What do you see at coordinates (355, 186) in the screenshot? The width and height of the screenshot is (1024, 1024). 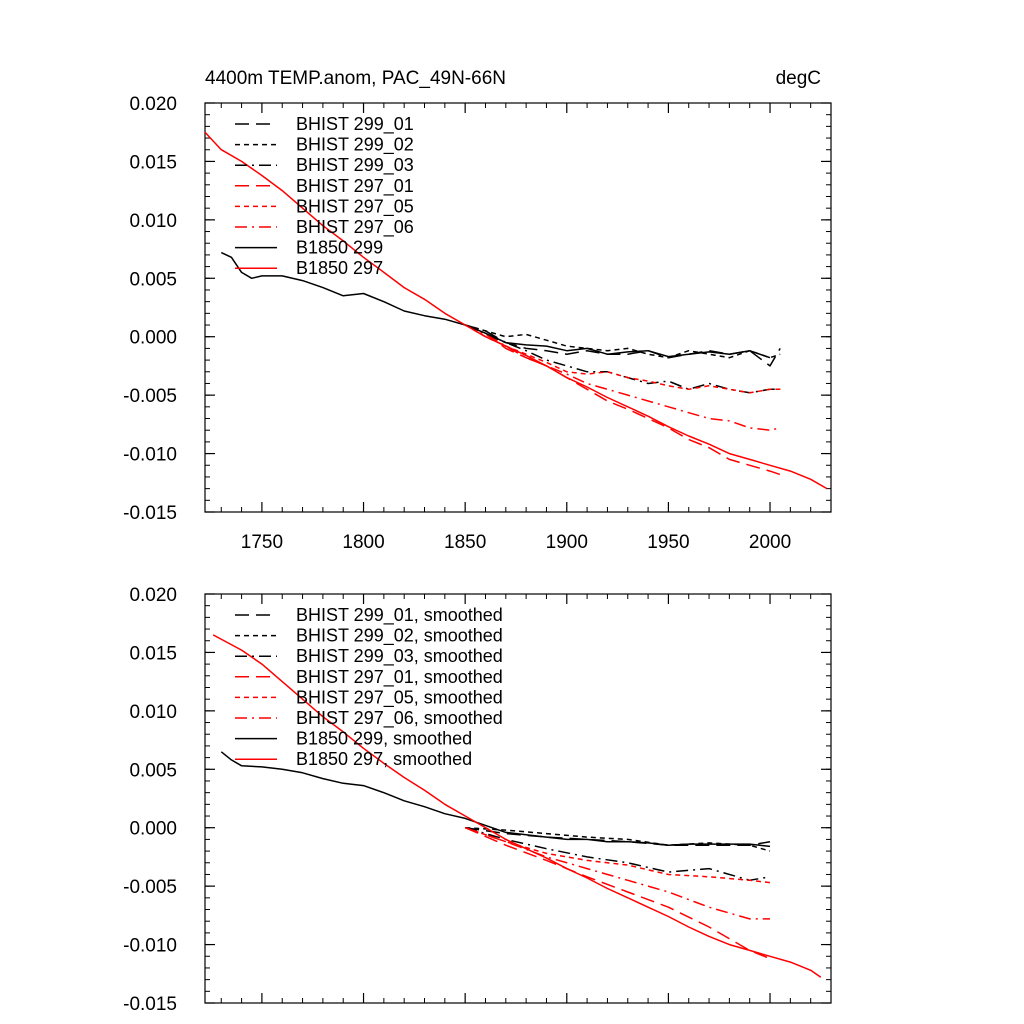 I see `legend-label: BHIST 297_01` at bounding box center [355, 186].